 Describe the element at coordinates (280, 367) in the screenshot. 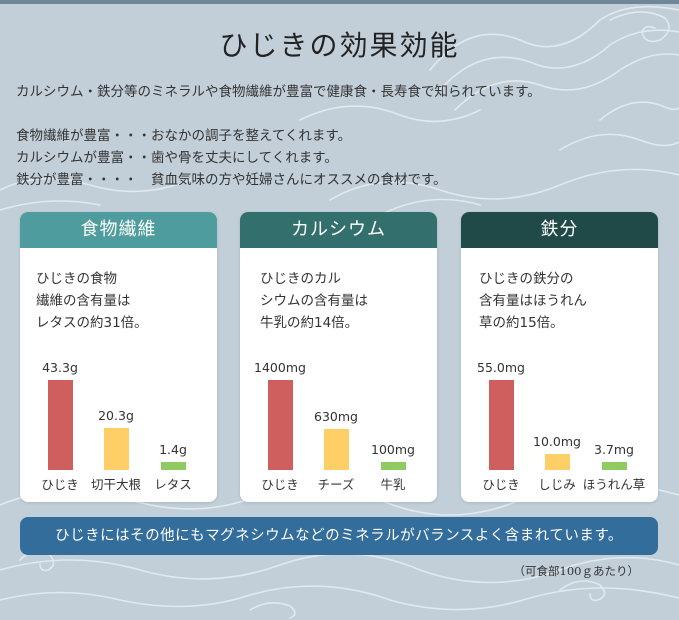

I see `bar-value-label: 1400mg` at that location.